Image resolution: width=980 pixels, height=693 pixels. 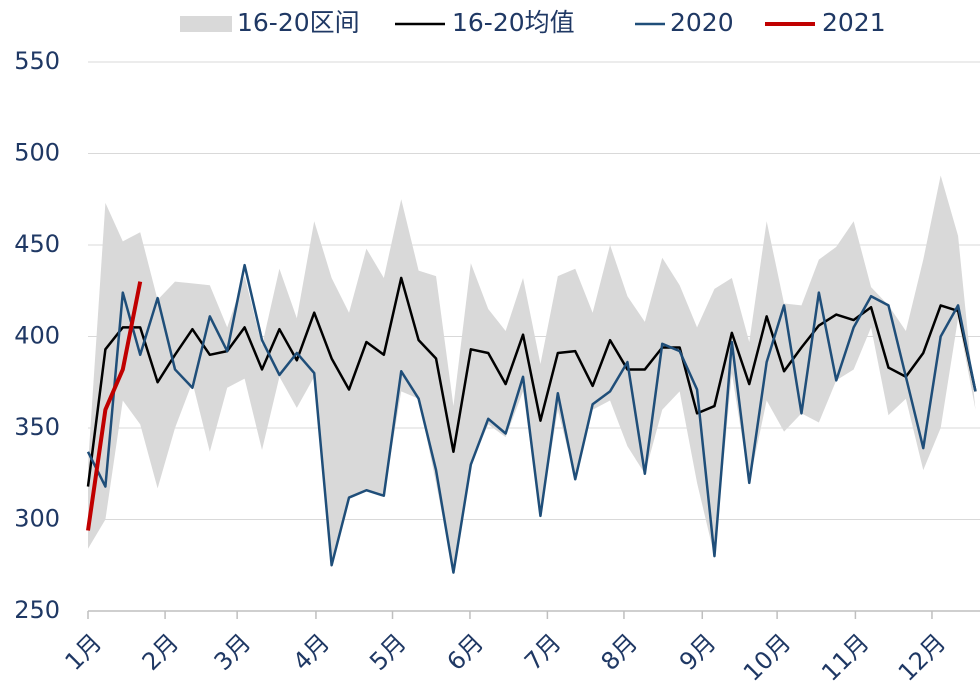 I want to click on x-tick-label: 9月, so click(x=698, y=652).